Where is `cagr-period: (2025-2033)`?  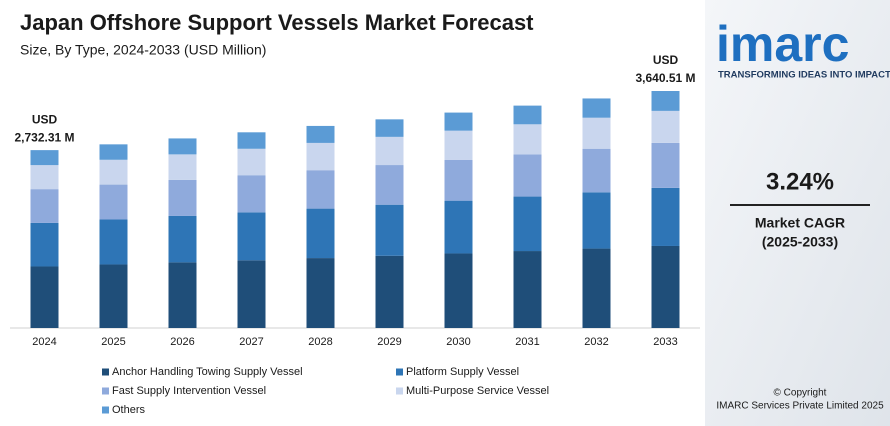
cagr-period: (2025-2033) is located at coordinates (800, 242).